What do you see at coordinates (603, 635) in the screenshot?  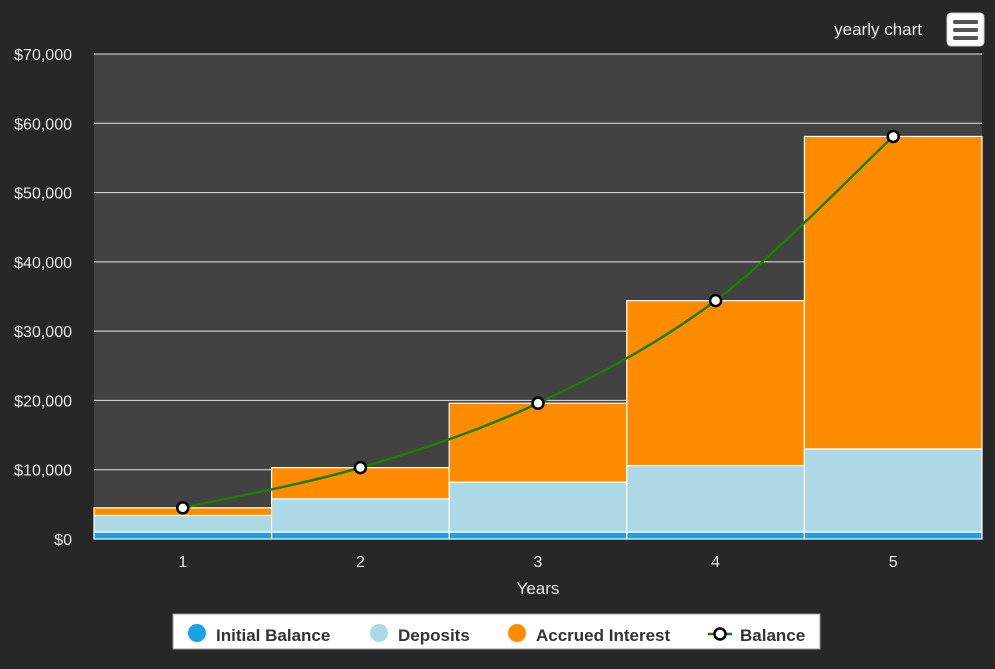 I see `legend-label-accrued-interest: Accrued Interest` at bounding box center [603, 635].